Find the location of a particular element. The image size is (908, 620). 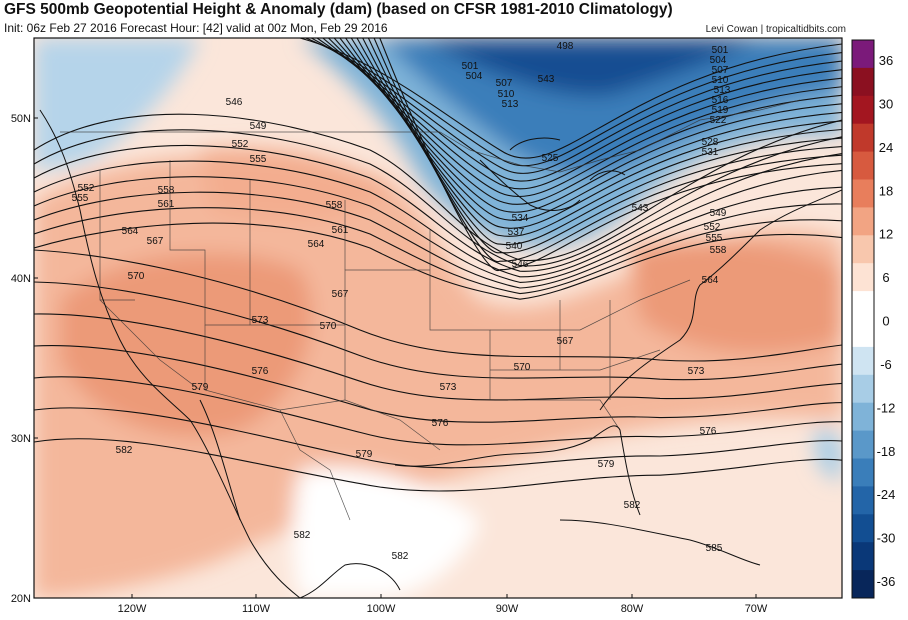

colorbar-tick-label: 0 is located at coordinates (885, 321).